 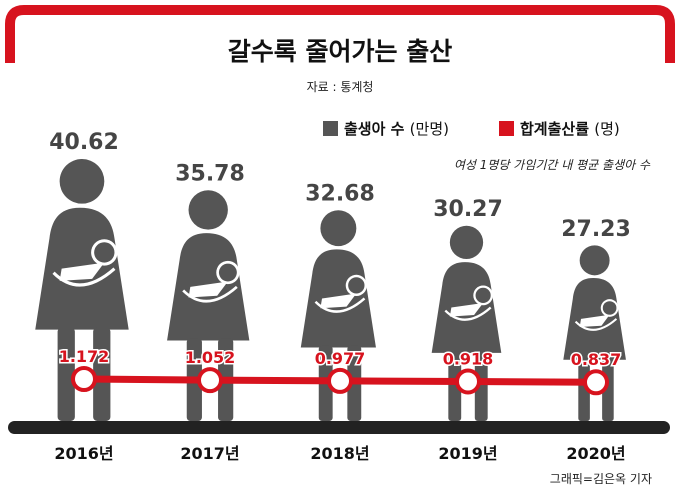 I want to click on chart-title: 갈수록 줄어가는 출산, so click(x=340, y=51).